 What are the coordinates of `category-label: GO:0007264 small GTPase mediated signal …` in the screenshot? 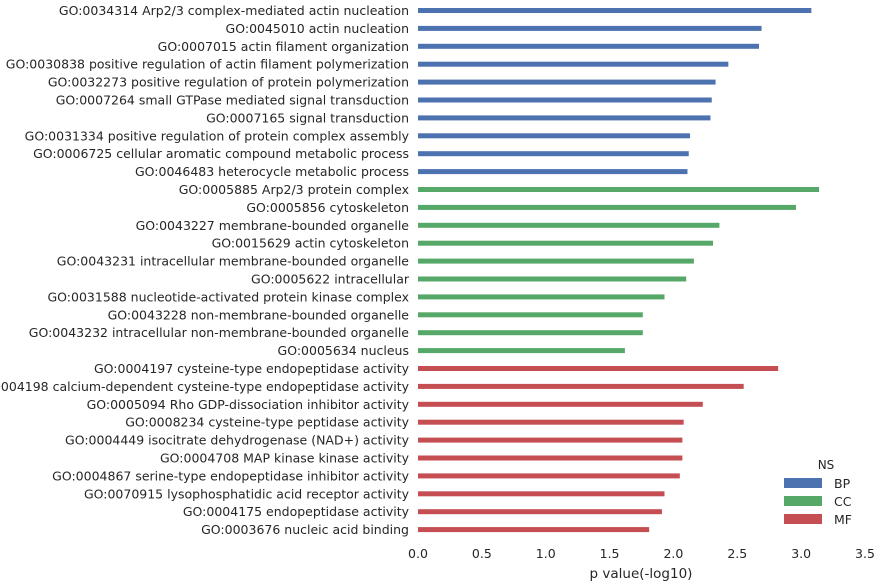 It's located at (232, 100).